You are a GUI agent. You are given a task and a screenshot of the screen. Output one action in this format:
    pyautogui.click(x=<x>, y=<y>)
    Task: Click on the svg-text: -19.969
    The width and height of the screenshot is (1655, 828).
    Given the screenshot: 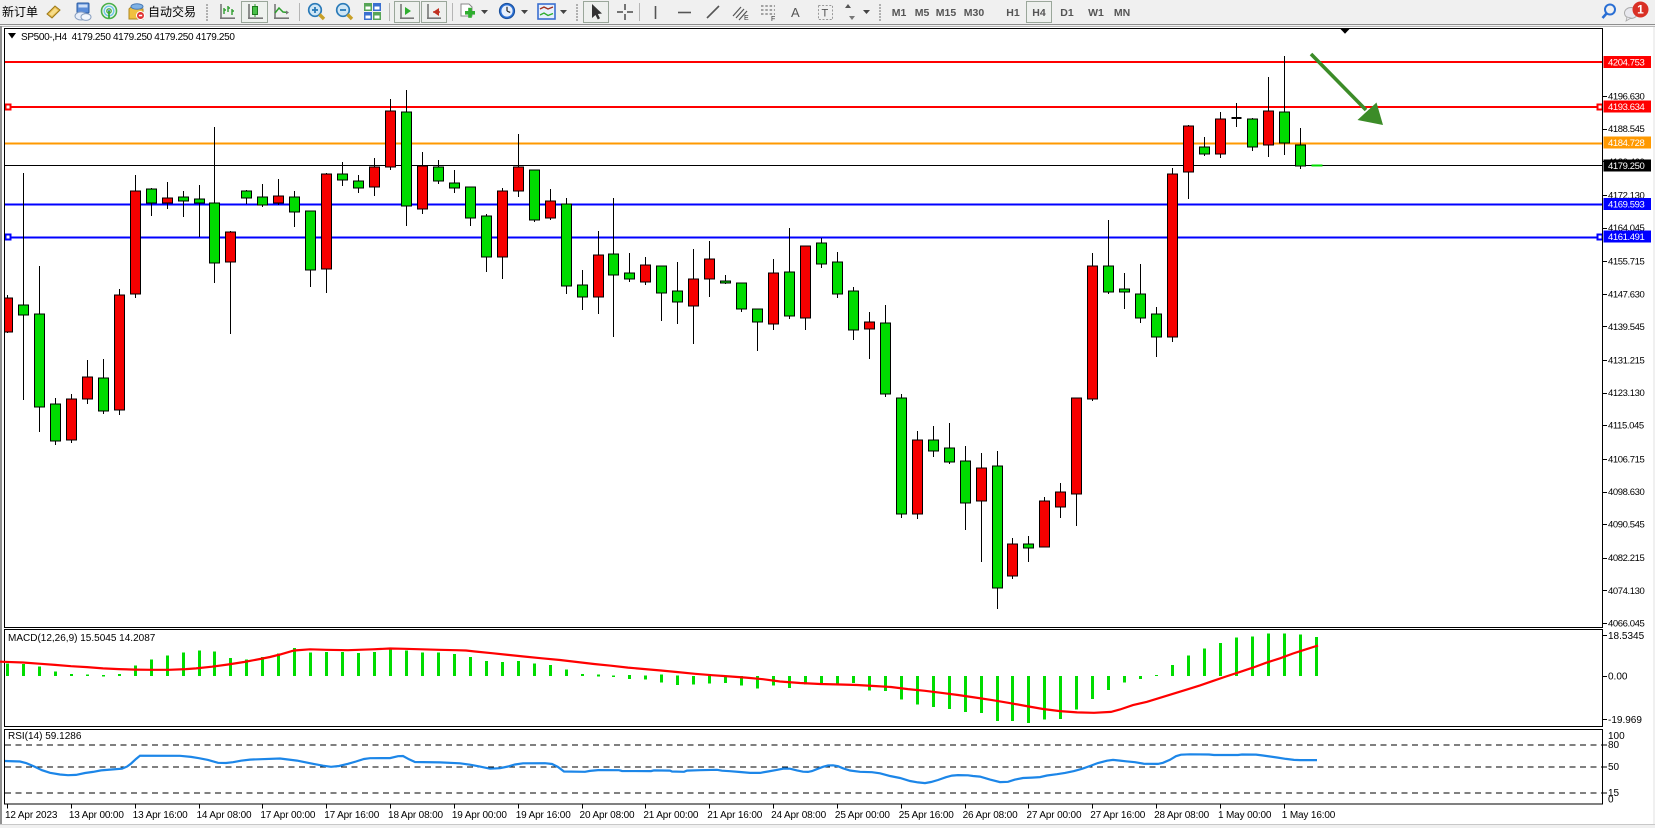 What is the action you would take?
    pyautogui.click(x=1625, y=720)
    